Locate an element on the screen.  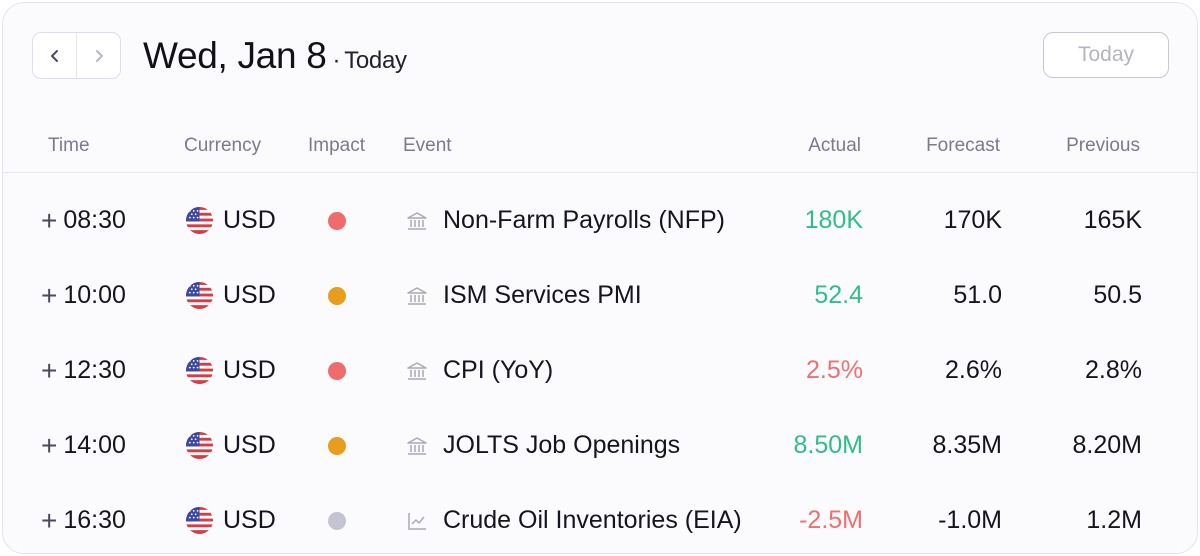
actual-value: 2.5% is located at coordinates (834, 370).